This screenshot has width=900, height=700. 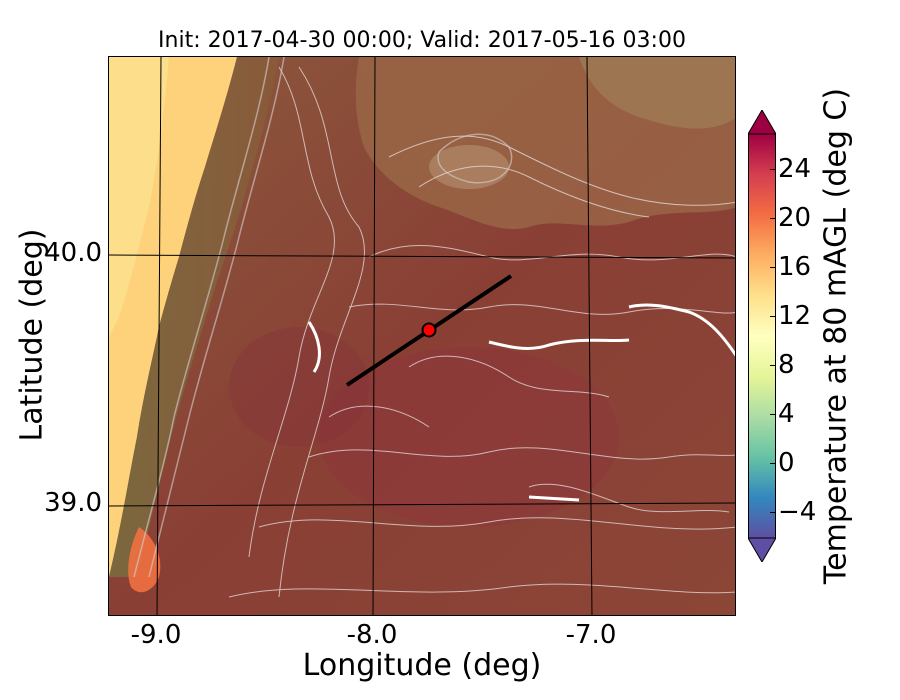 What do you see at coordinates (372, 635) in the screenshot?
I see `x-tick-label: -8.0` at bounding box center [372, 635].